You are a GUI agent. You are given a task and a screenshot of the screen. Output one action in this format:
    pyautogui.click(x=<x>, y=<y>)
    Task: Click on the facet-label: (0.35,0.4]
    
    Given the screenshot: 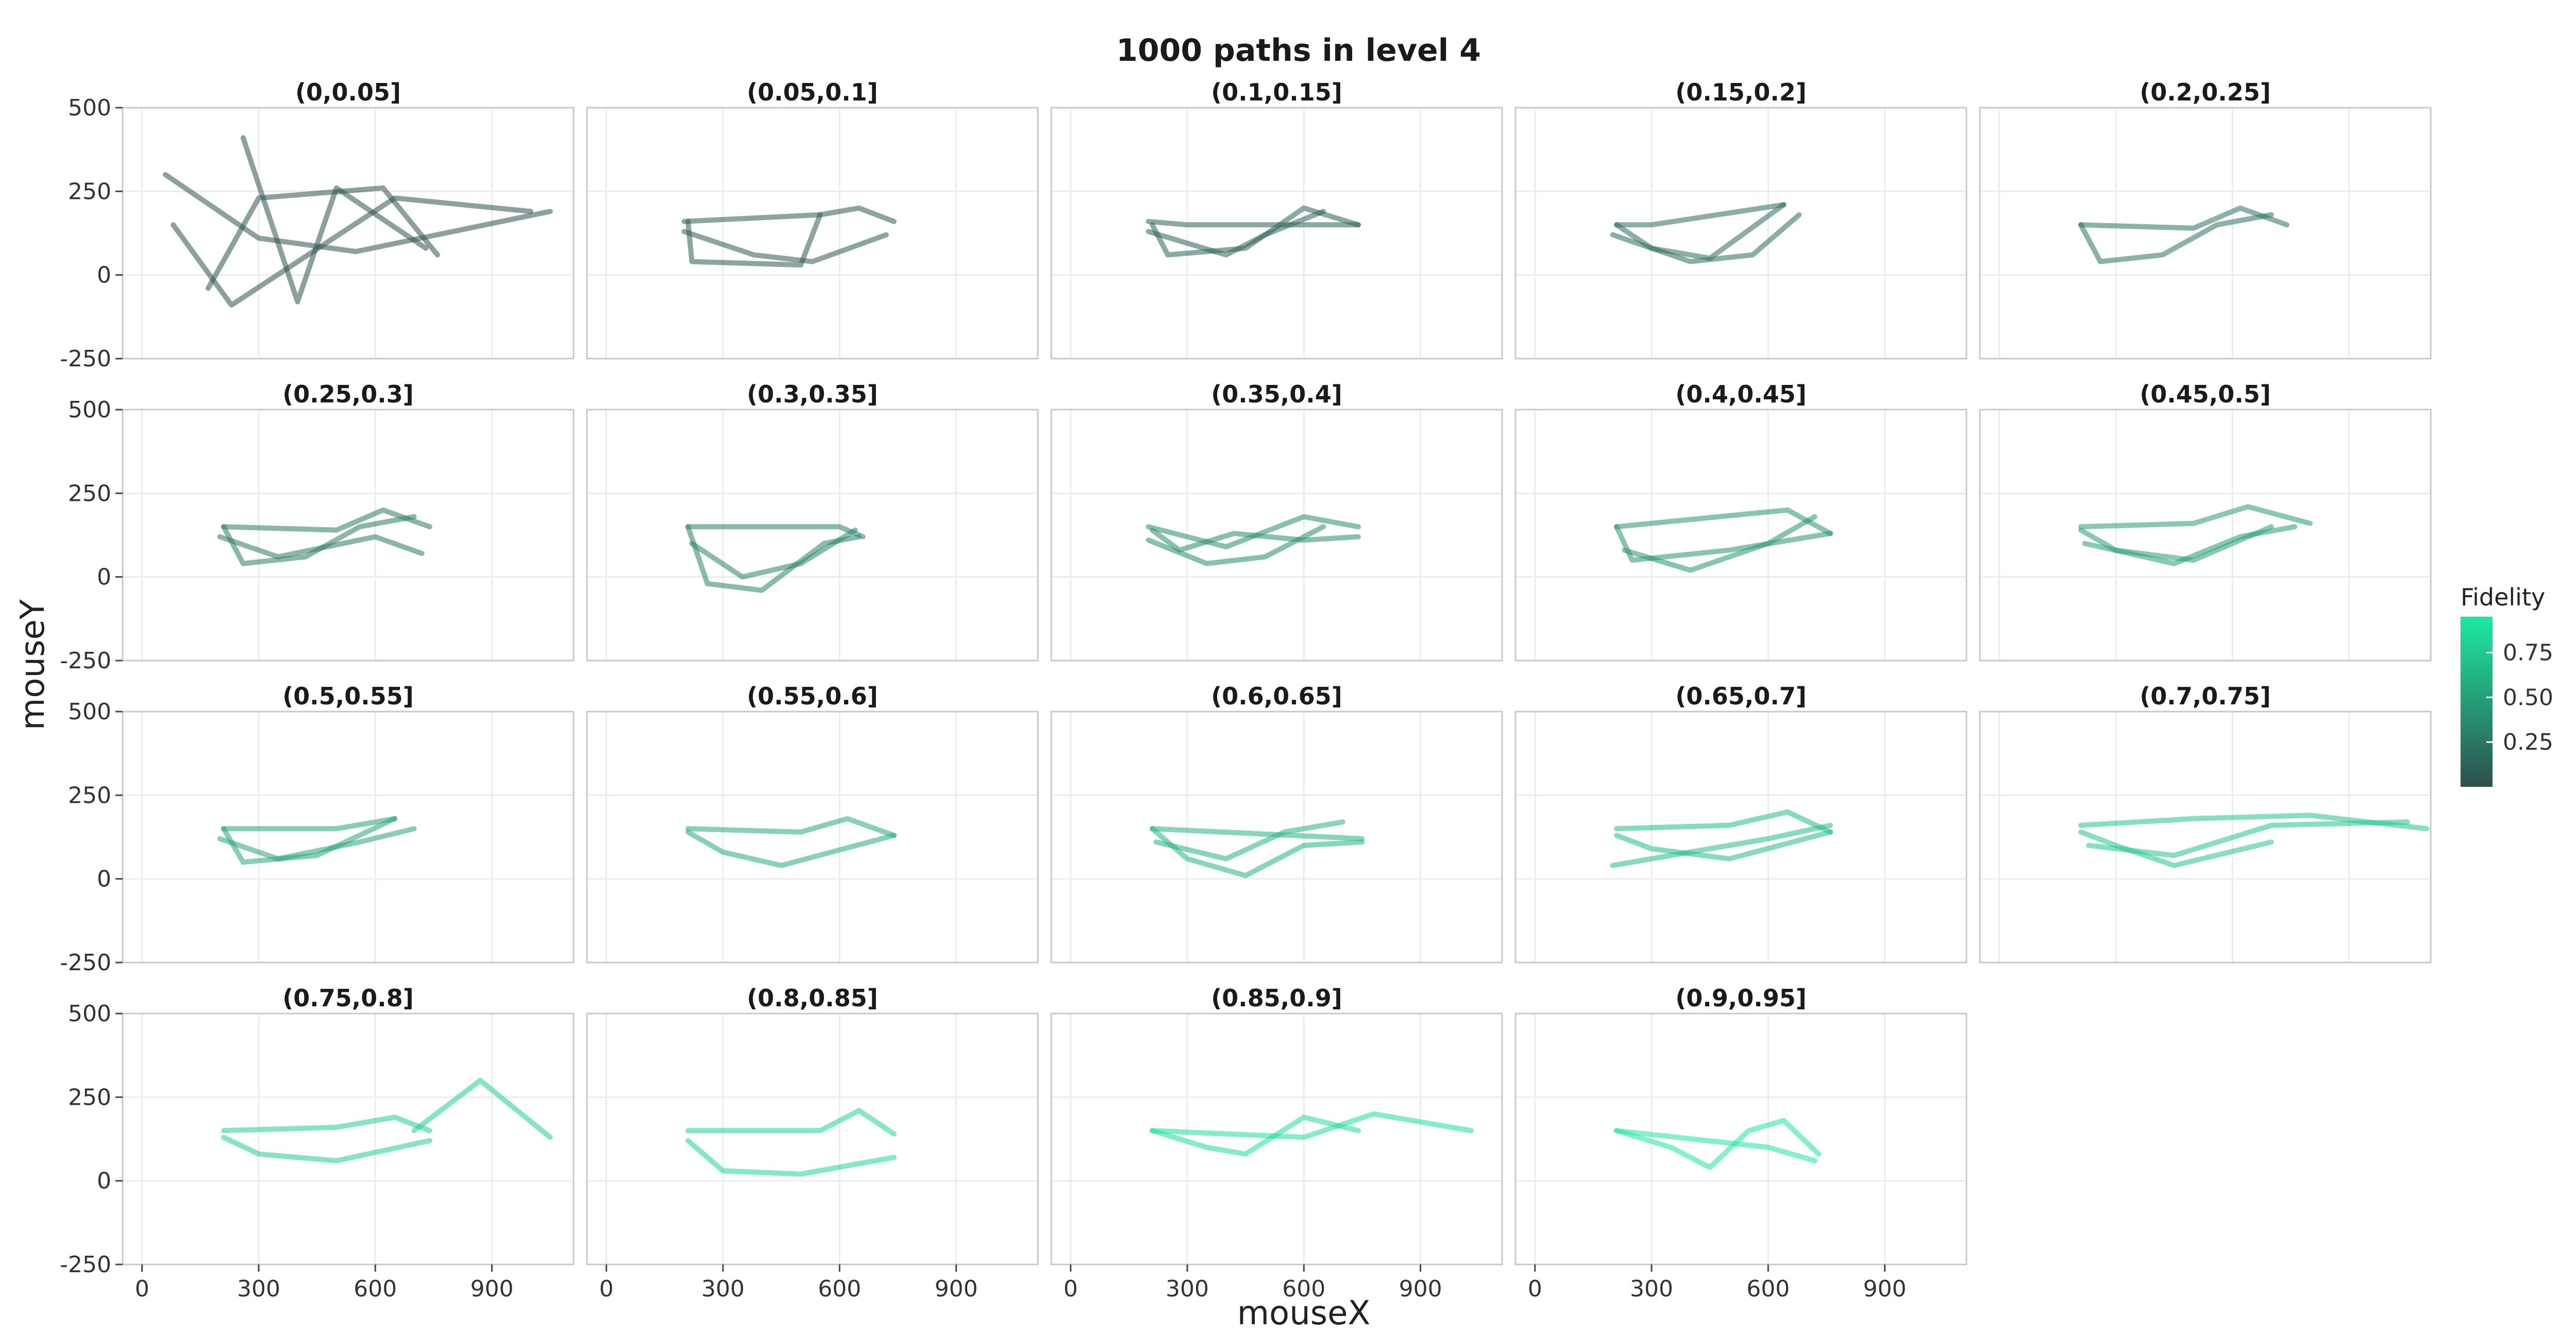 What is the action you would take?
    pyautogui.click(x=1276, y=394)
    